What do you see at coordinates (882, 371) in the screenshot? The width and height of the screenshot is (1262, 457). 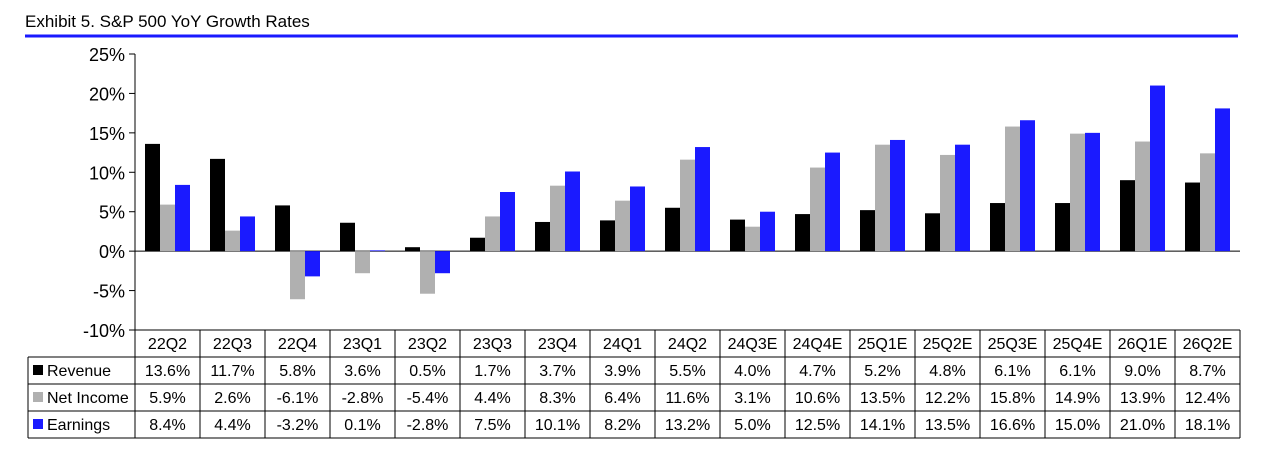 I see `data-label: 5.2%` at bounding box center [882, 371].